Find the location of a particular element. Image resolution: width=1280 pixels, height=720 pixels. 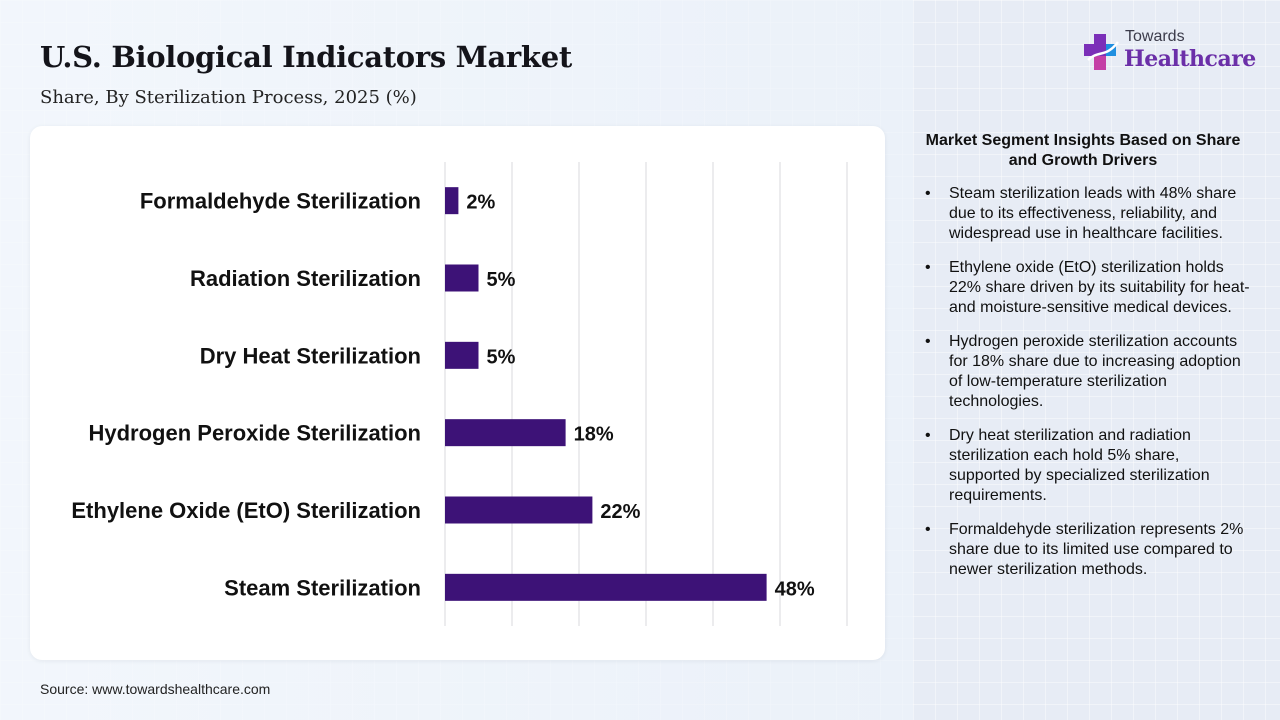

logo-text-bottom: Healthcare is located at coordinates (1190, 59).